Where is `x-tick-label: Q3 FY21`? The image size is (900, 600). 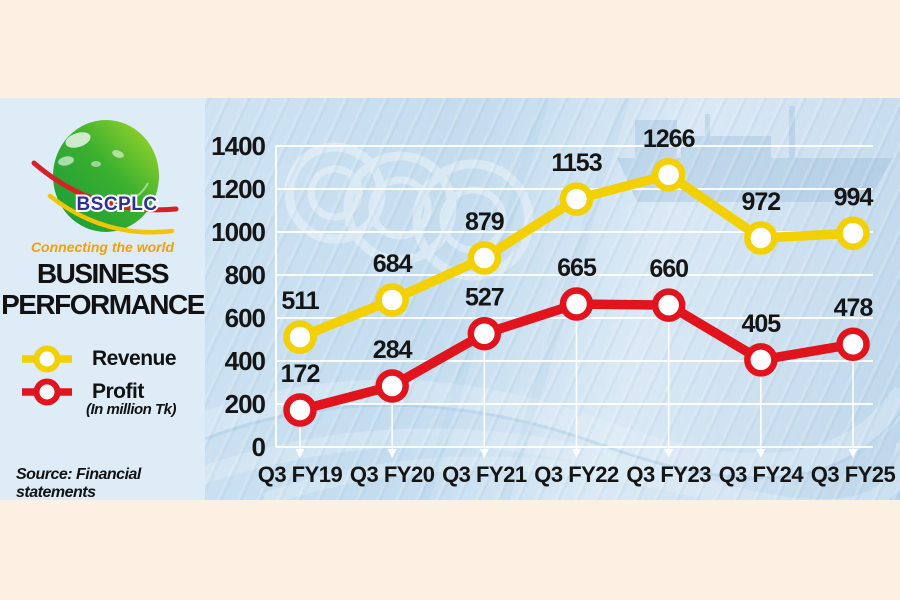
x-tick-label: Q3 FY21 is located at coordinates (484, 474).